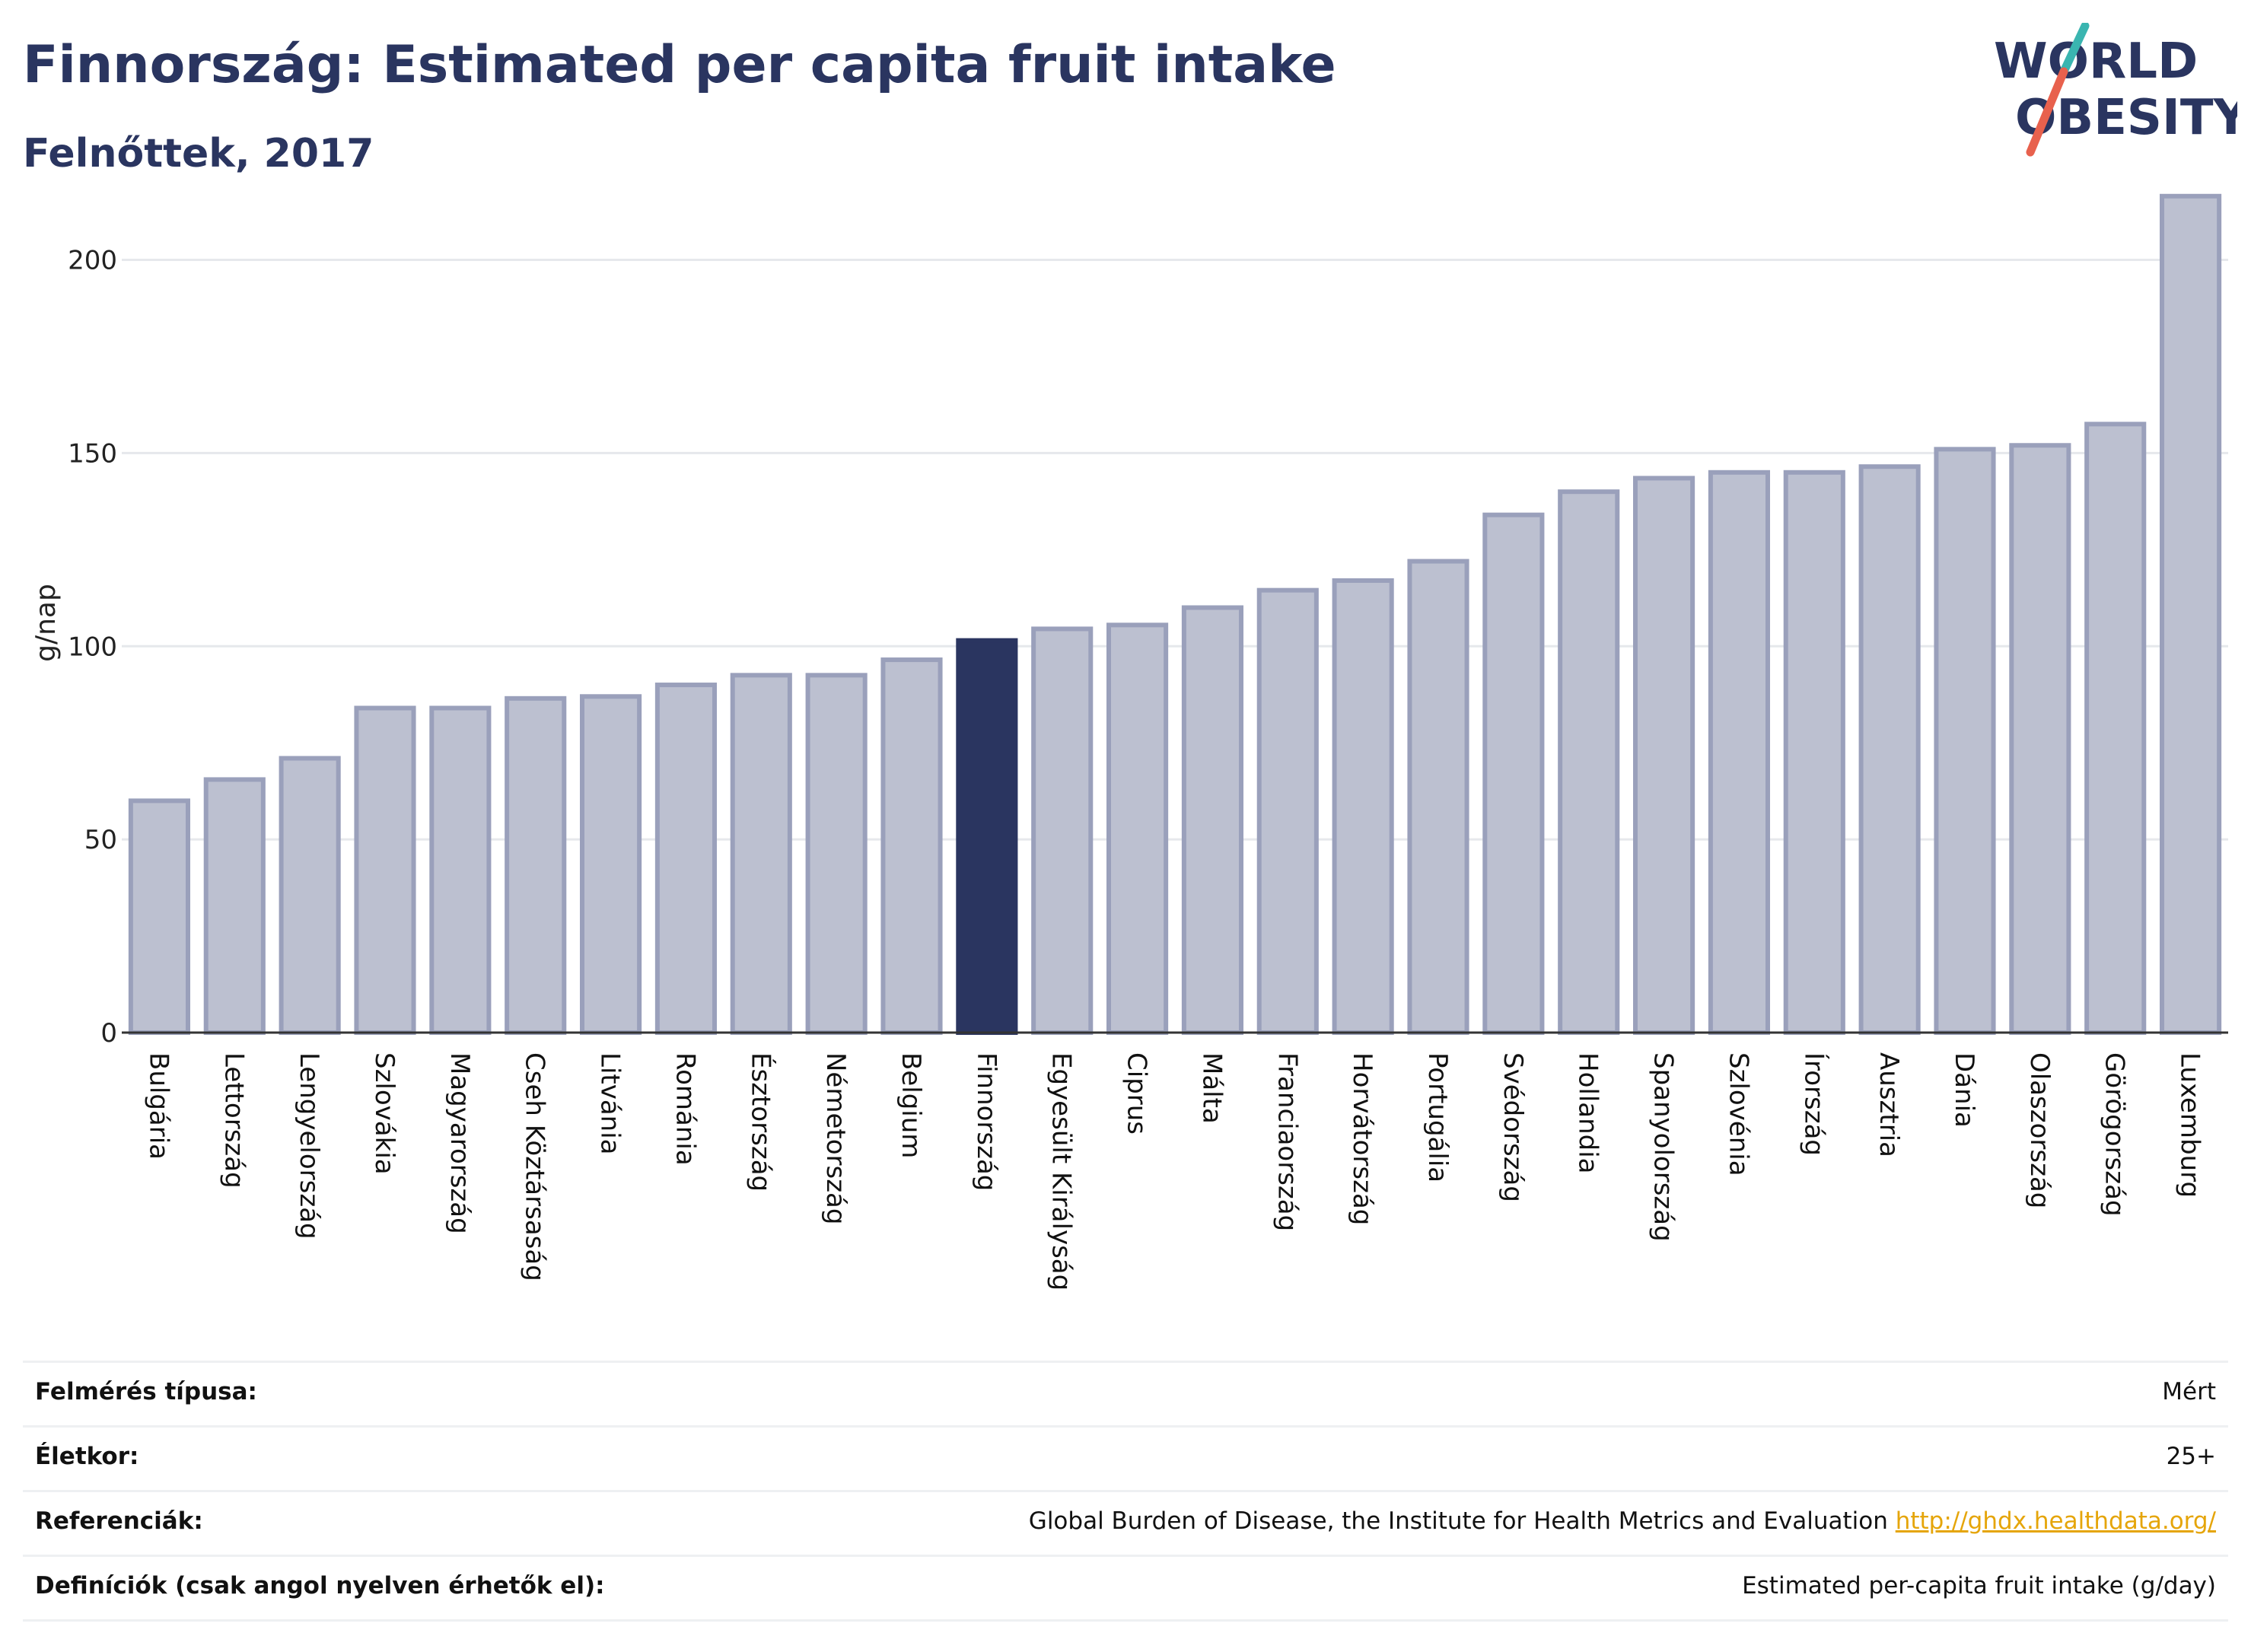 This screenshot has height=1652, width=2251. What do you see at coordinates (2074, 50) in the screenshot?
I see `logo-slash-teal` at bounding box center [2074, 50].